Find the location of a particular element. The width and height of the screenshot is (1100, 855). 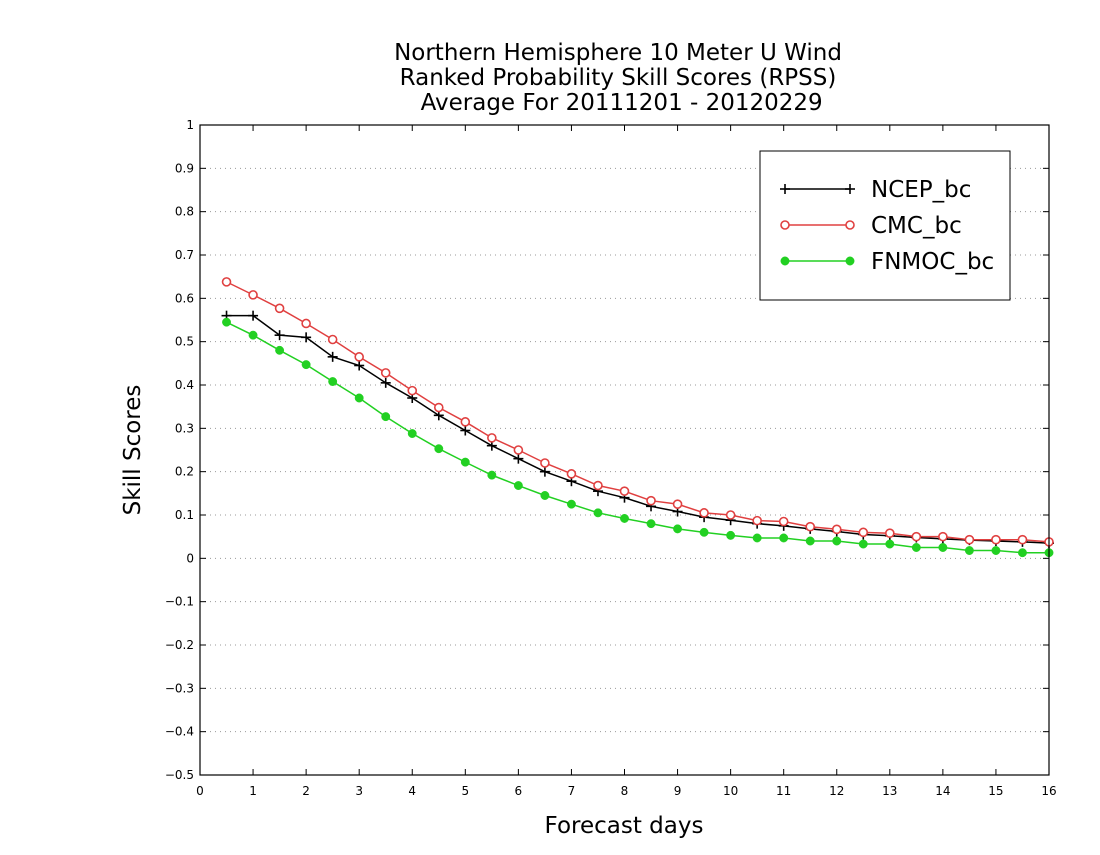

legend-label: NCEP_bc is located at coordinates (921, 190).